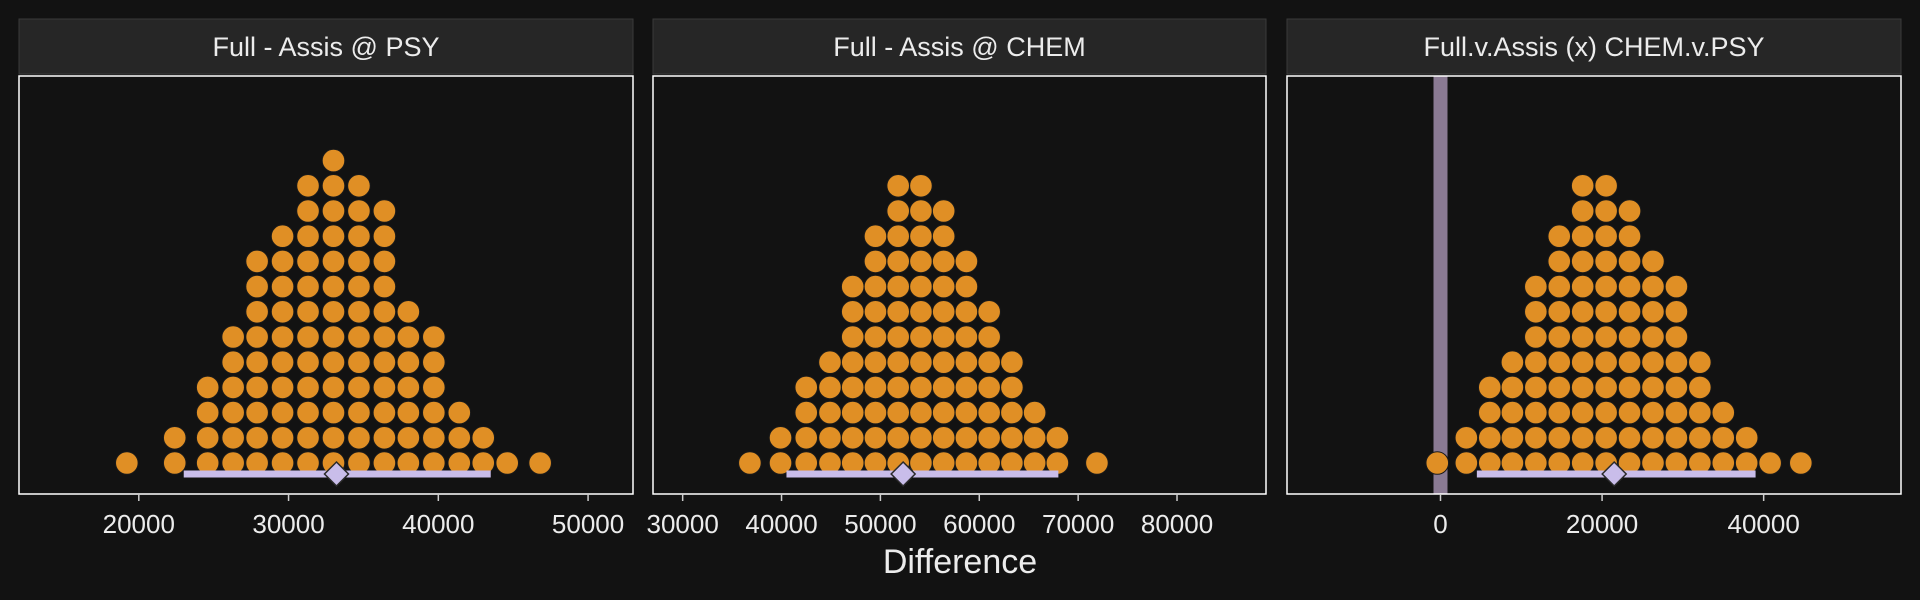 The image size is (1920, 600). Describe the element at coordinates (336, 474) in the screenshot. I see `point-estimate-marker` at that location.